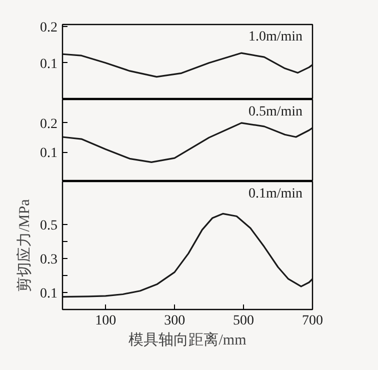  Describe the element at coordinates (24, 245) in the screenshot. I see `y-axis-title: 剪切应力/MPa` at that location.